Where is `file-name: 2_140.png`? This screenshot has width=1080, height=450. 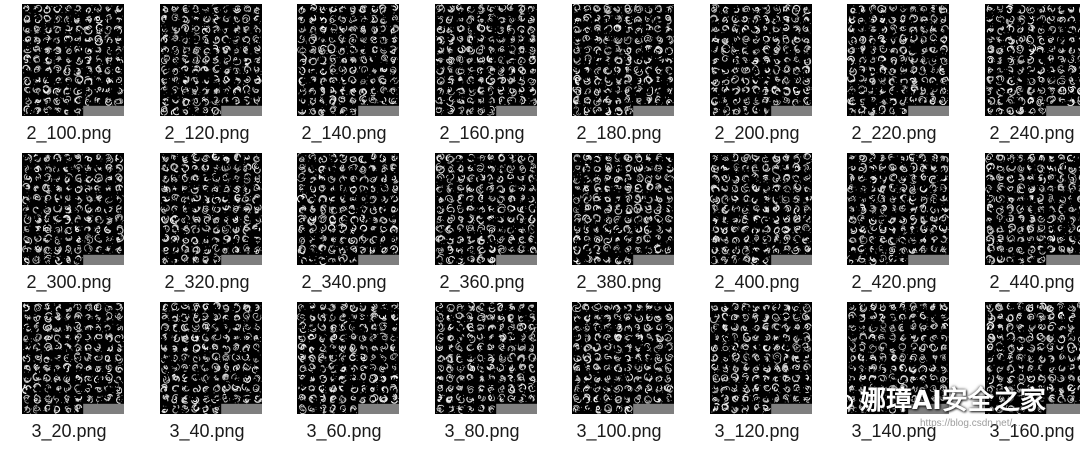 file-name: 2_140.png is located at coordinates (344, 133).